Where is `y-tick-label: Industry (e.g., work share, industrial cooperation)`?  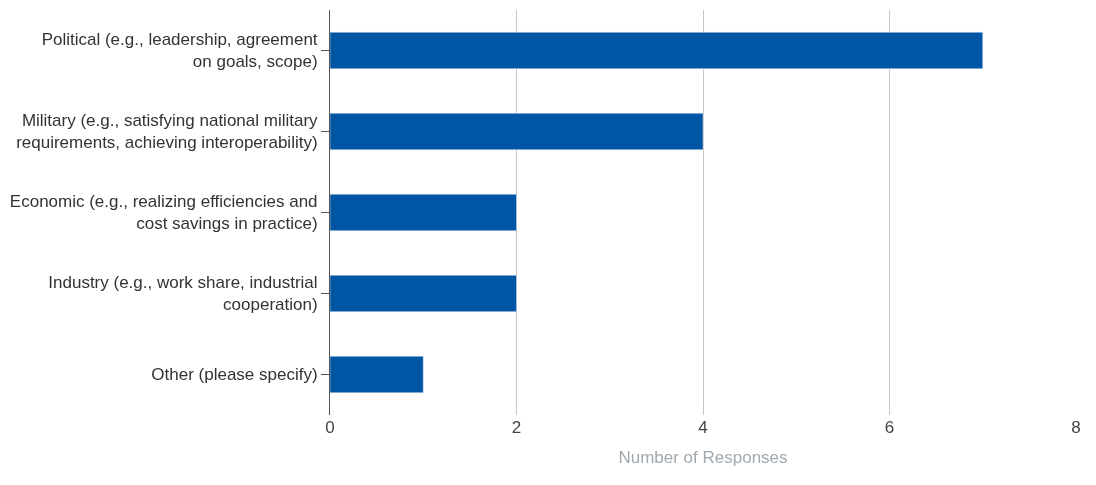
y-tick-label: Industry (e.g., work share, industrial cooperation) is located at coordinates (183, 294).